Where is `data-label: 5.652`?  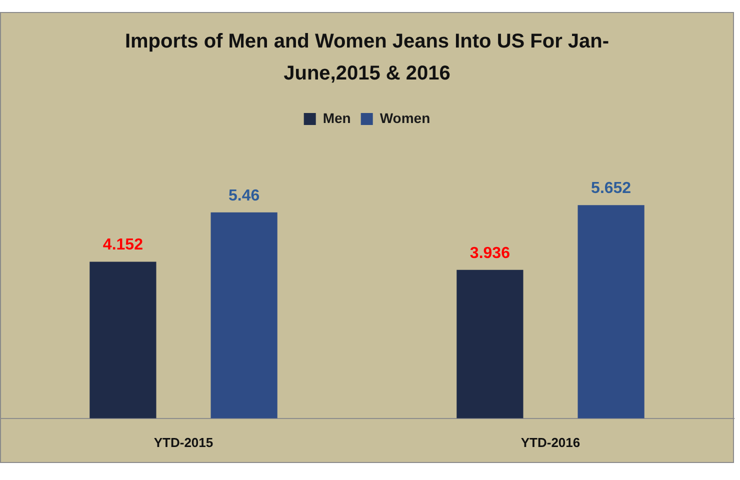
data-label: 5.652 is located at coordinates (611, 189).